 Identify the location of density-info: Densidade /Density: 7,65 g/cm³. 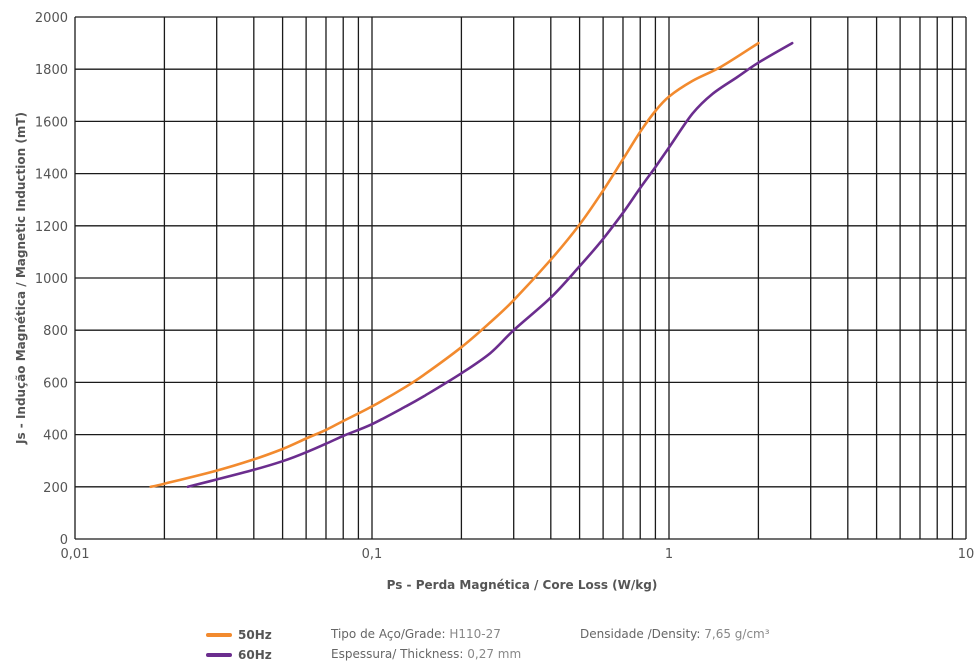
(675, 634).